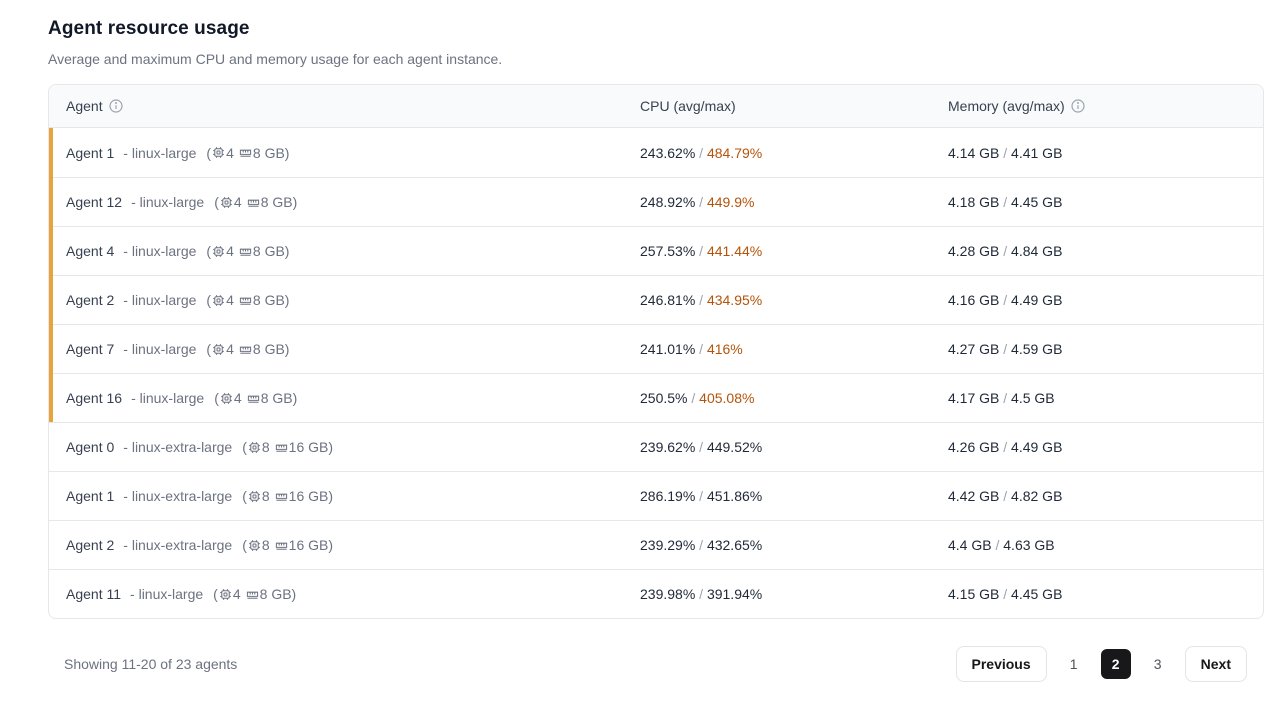 The height and width of the screenshot is (708, 1285). I want to click on cpu-avg-value: 257.53%, so click(668, 251).